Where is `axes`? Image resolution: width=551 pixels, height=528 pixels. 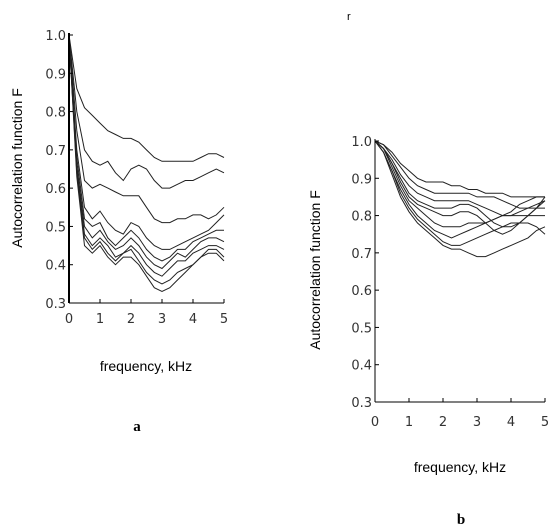
axes is located at coordinates (146, 168).